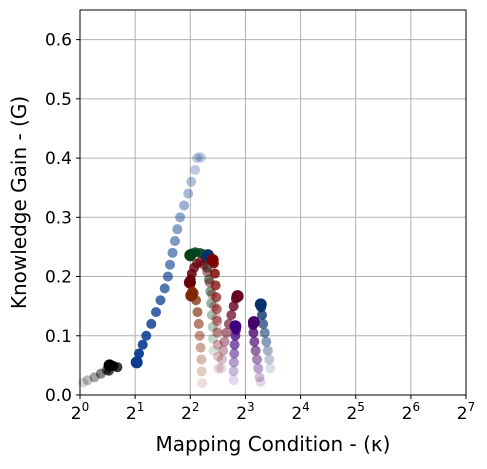  Describe the element at coordinates (245, 412) in the screenshot. I see `x-tick-label: 23` at that location.